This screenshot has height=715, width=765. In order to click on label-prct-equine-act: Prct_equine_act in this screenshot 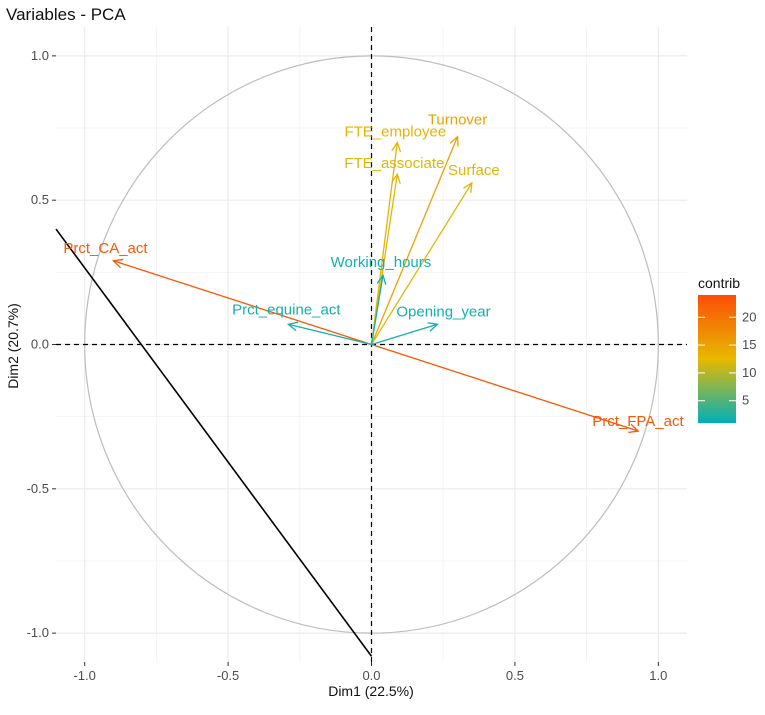, I will do `click(286, 309)`.